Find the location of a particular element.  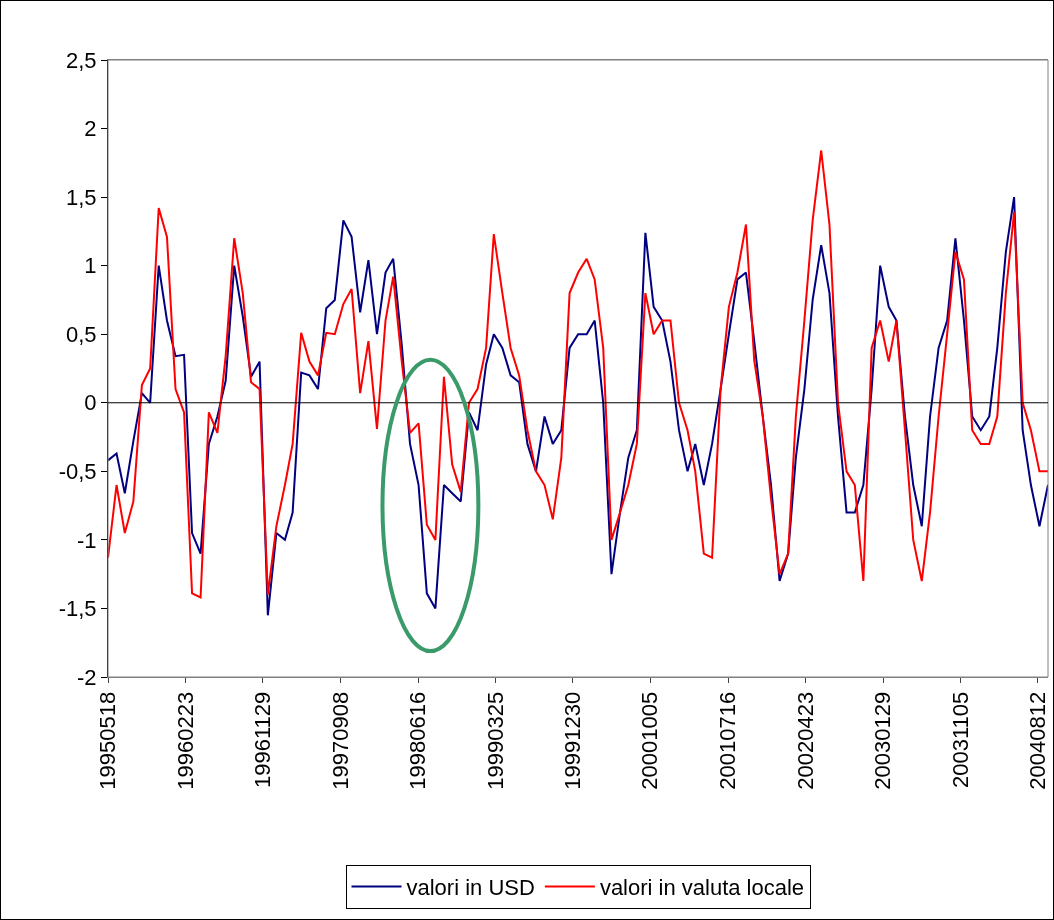

legend-label: valori in valuta locale is located at coordinates (702, 888).